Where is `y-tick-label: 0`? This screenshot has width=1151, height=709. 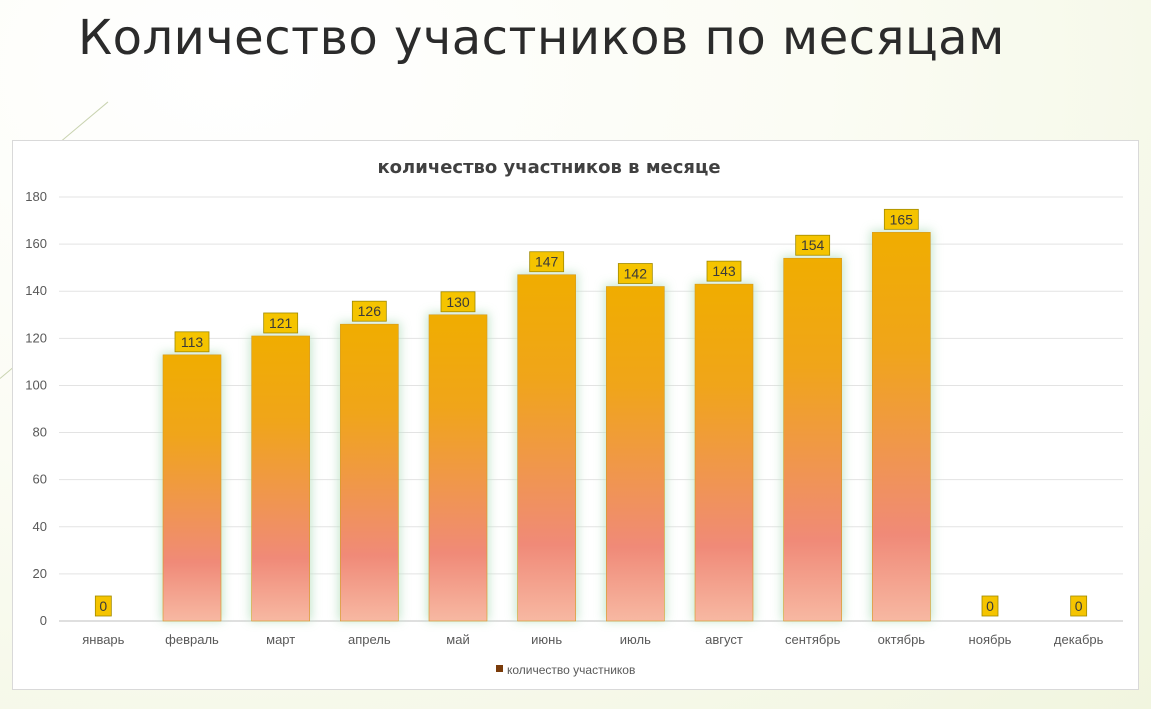
y-tick-label: 0 is located at coordinates (43, 620).